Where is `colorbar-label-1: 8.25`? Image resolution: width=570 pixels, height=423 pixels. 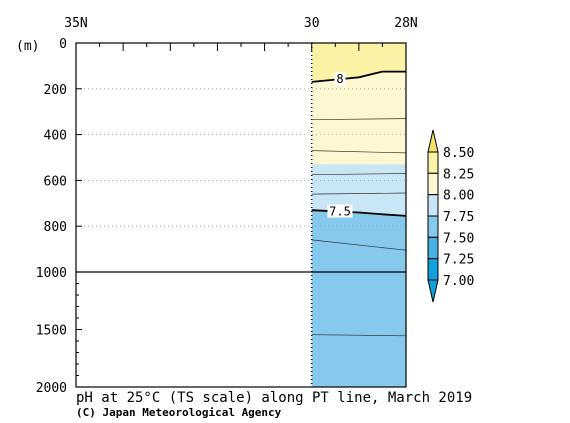
colorbar-label-1: 8.25 is located at coordinates (458, 174).